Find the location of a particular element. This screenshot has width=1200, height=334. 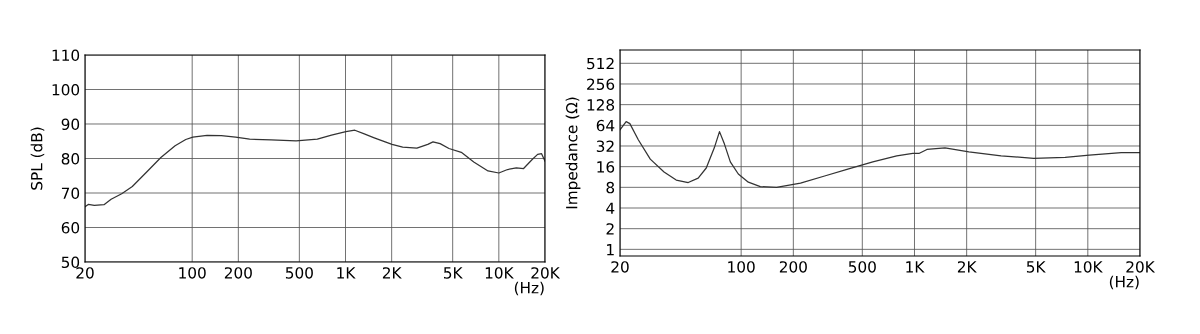

y-tick-label: 90 is located at coordinates (70, 124).